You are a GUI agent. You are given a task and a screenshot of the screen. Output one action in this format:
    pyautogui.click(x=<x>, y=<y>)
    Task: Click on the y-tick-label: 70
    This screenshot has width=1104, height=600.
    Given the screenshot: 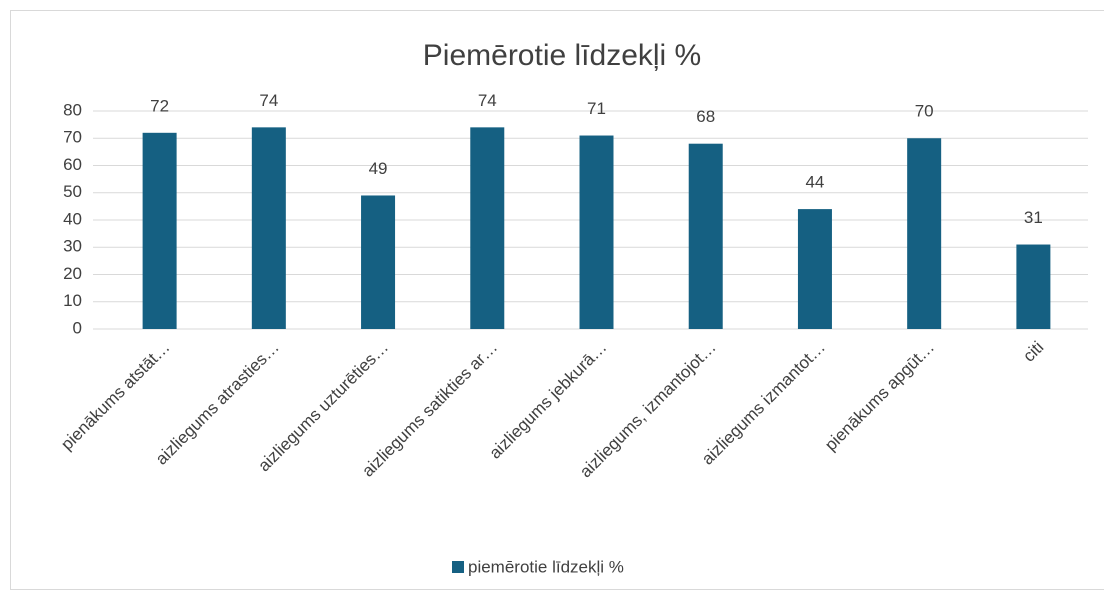 What is the action you would take?
    pyautogui.click(x=72, y=137)
    